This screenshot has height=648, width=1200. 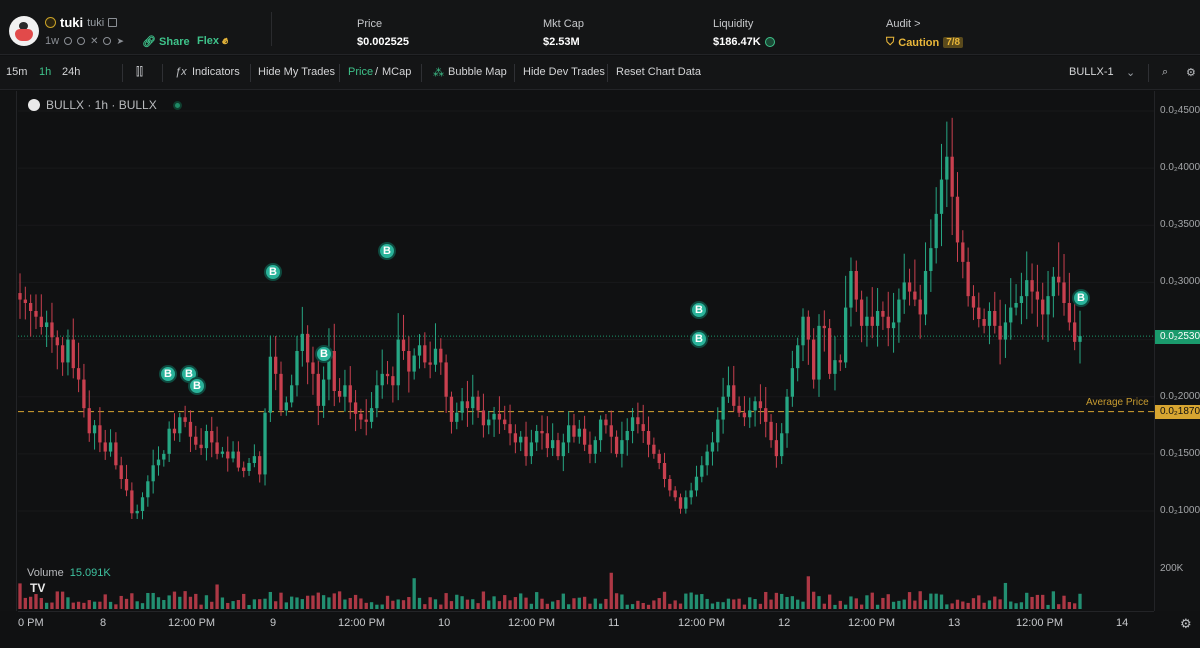 I want to click on settings-icon: ⚙, so click(x=1186, y=623).